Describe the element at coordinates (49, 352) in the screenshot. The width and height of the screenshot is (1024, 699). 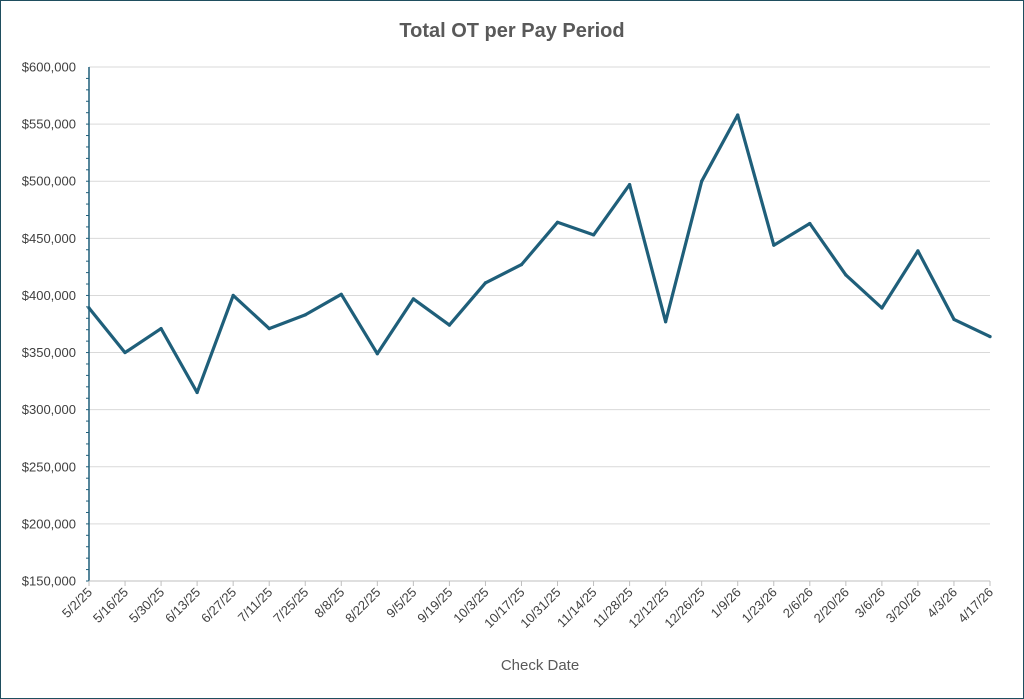
I see `y-tick-label: $350,000` at that location.